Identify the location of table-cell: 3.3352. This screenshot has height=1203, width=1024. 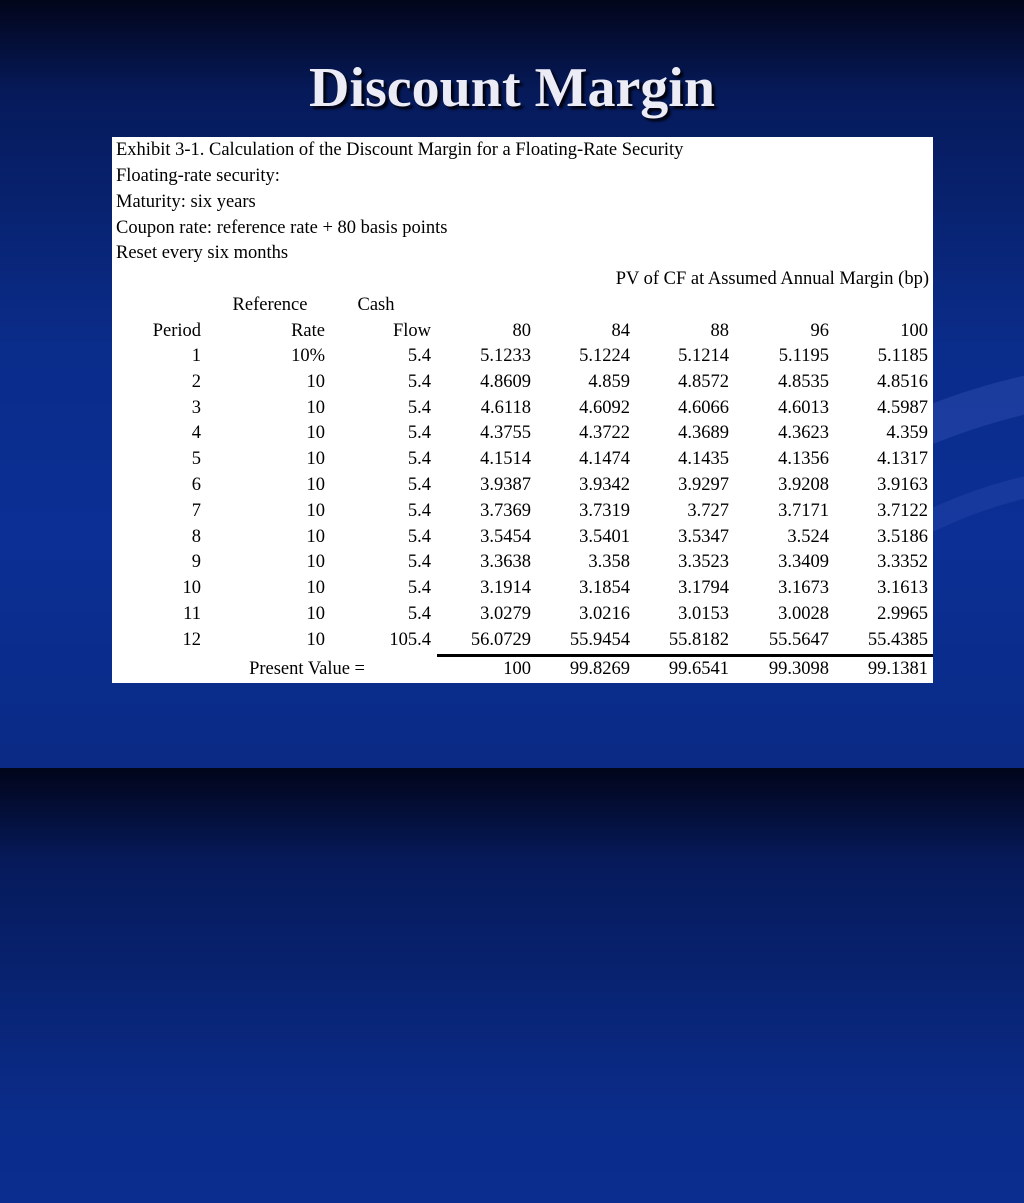
(902, 562).